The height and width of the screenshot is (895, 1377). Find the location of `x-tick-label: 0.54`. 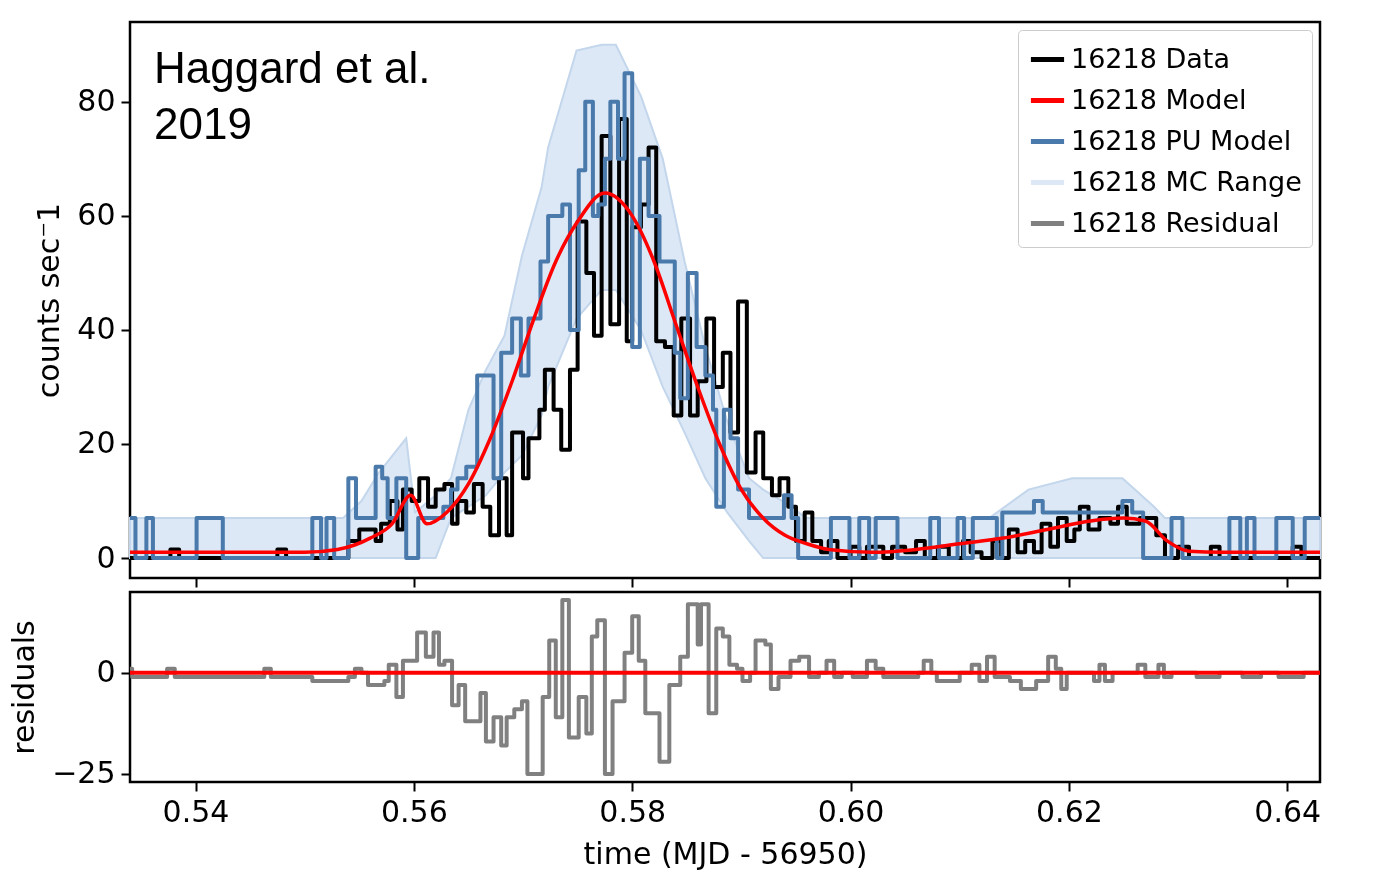

x-tick-label: 0.54 is located at coordinates (196, 811).